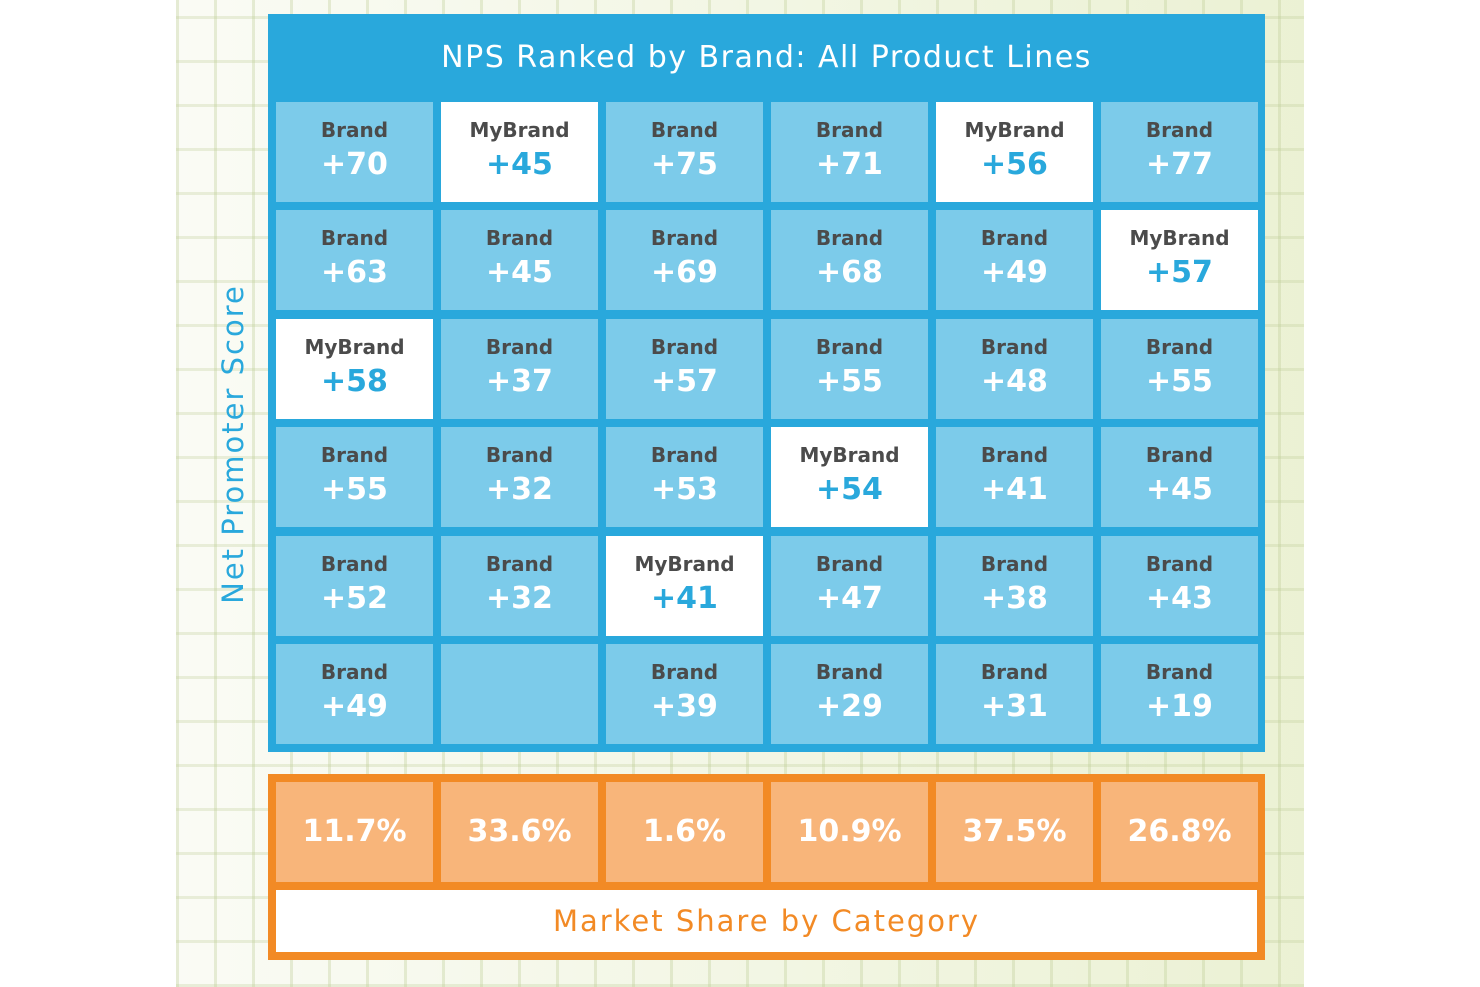 The width and height of the screenshot is (1480, 987). Describe the element at coordinates (354, 832) in the screenshot. I see `market-share-value: 11.7%` at that location.